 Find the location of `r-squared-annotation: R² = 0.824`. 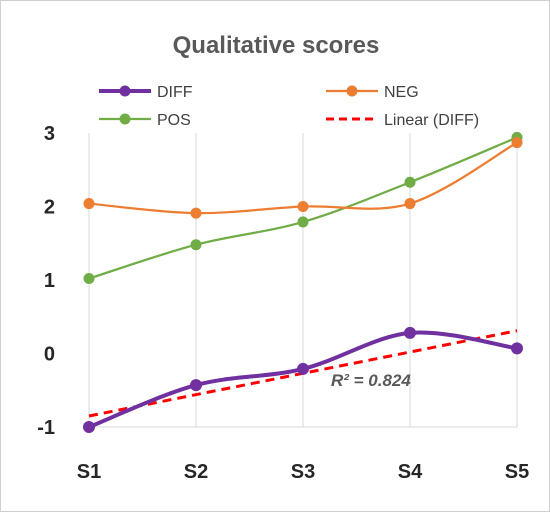

r-squared-annotation: R² = 0.824 is located at coordinates (371, 380).